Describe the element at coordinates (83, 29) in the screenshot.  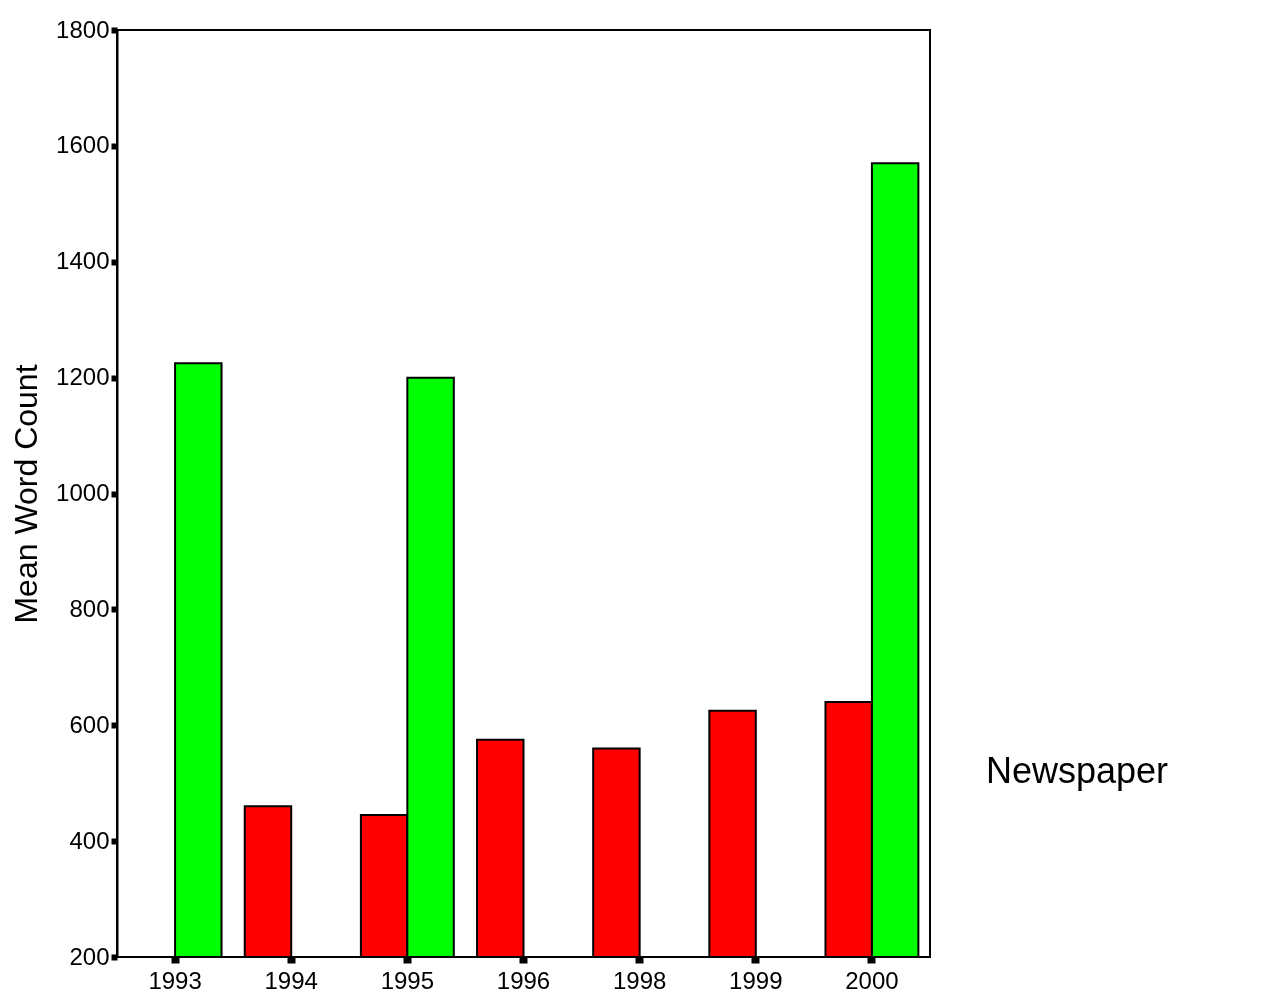
I see `y-tick-label: 1800` at that location.